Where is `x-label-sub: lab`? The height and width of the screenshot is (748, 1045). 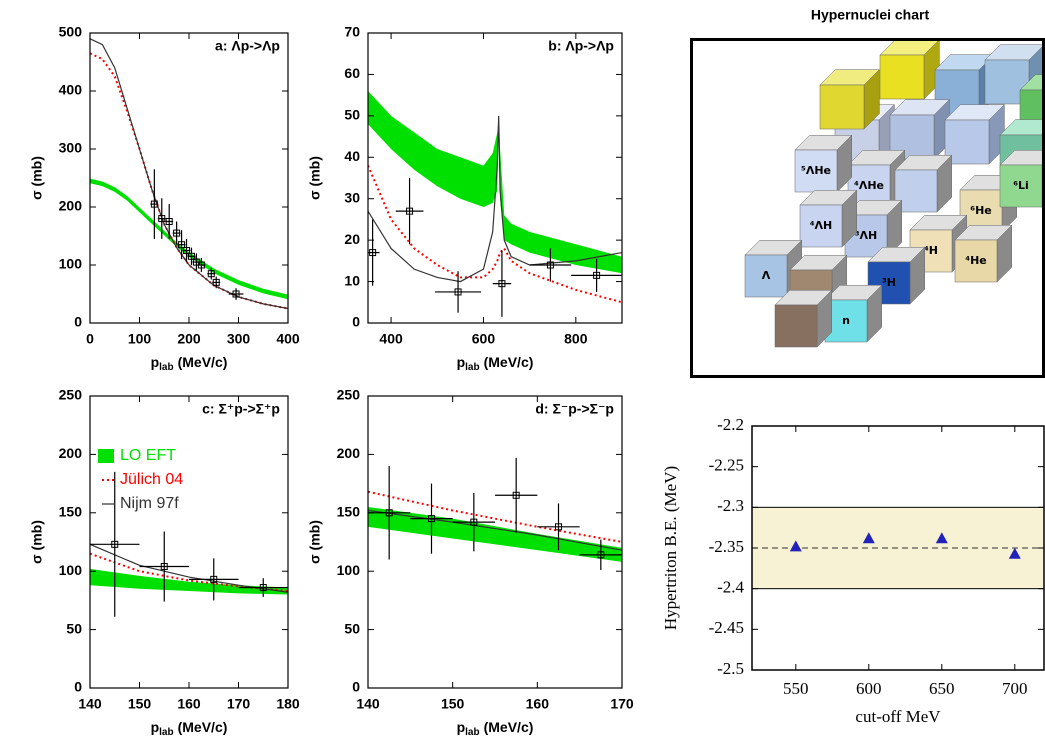
x-label-sub: lab is located at coordinates (166, 732).